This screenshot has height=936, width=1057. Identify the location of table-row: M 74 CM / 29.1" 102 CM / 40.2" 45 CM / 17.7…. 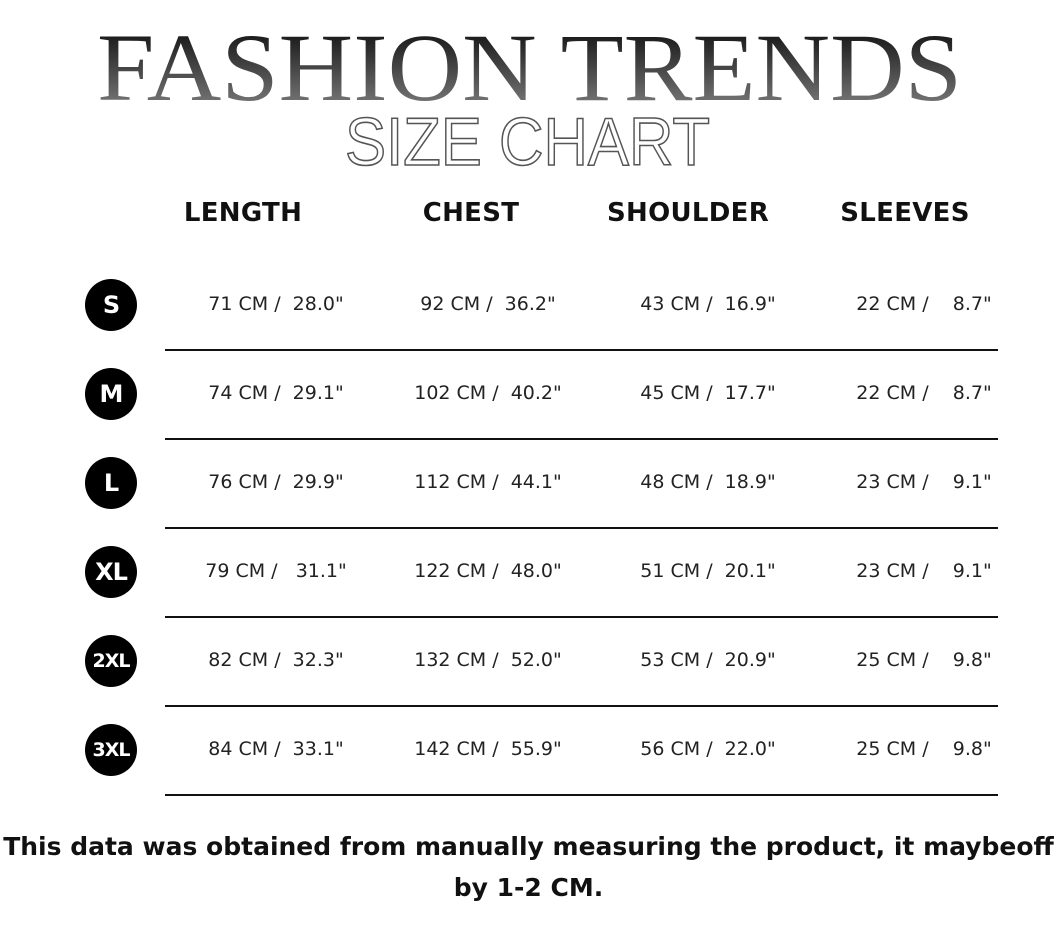
(528, 425).